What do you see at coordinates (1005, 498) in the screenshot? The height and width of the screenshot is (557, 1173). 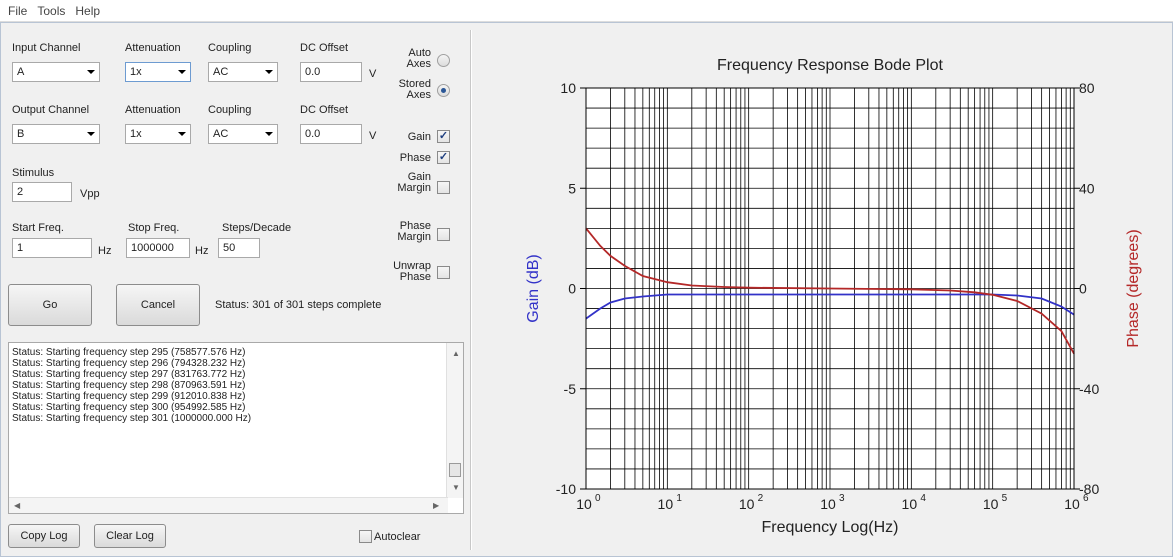 I see `x-tick-exponent: 5` at bounding box center [1005, 498].